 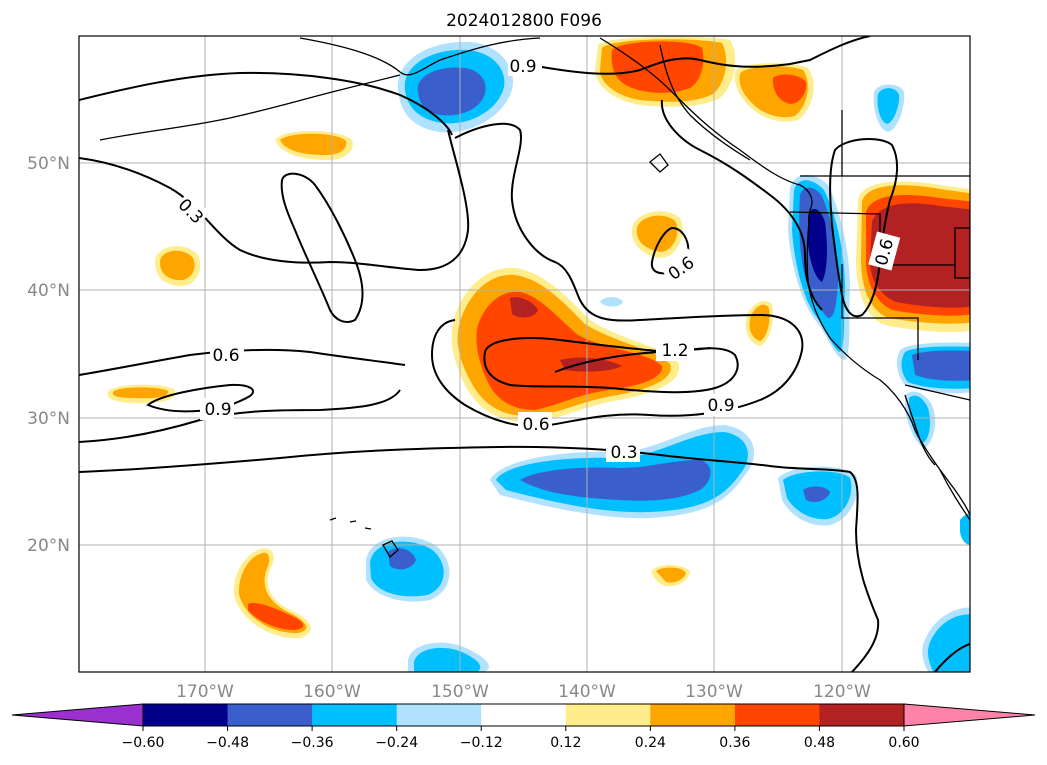 What do you see at coordinates (390, 549) in the screenshot?
I see `hawaii-big-island` at bounding box center [390, 549].